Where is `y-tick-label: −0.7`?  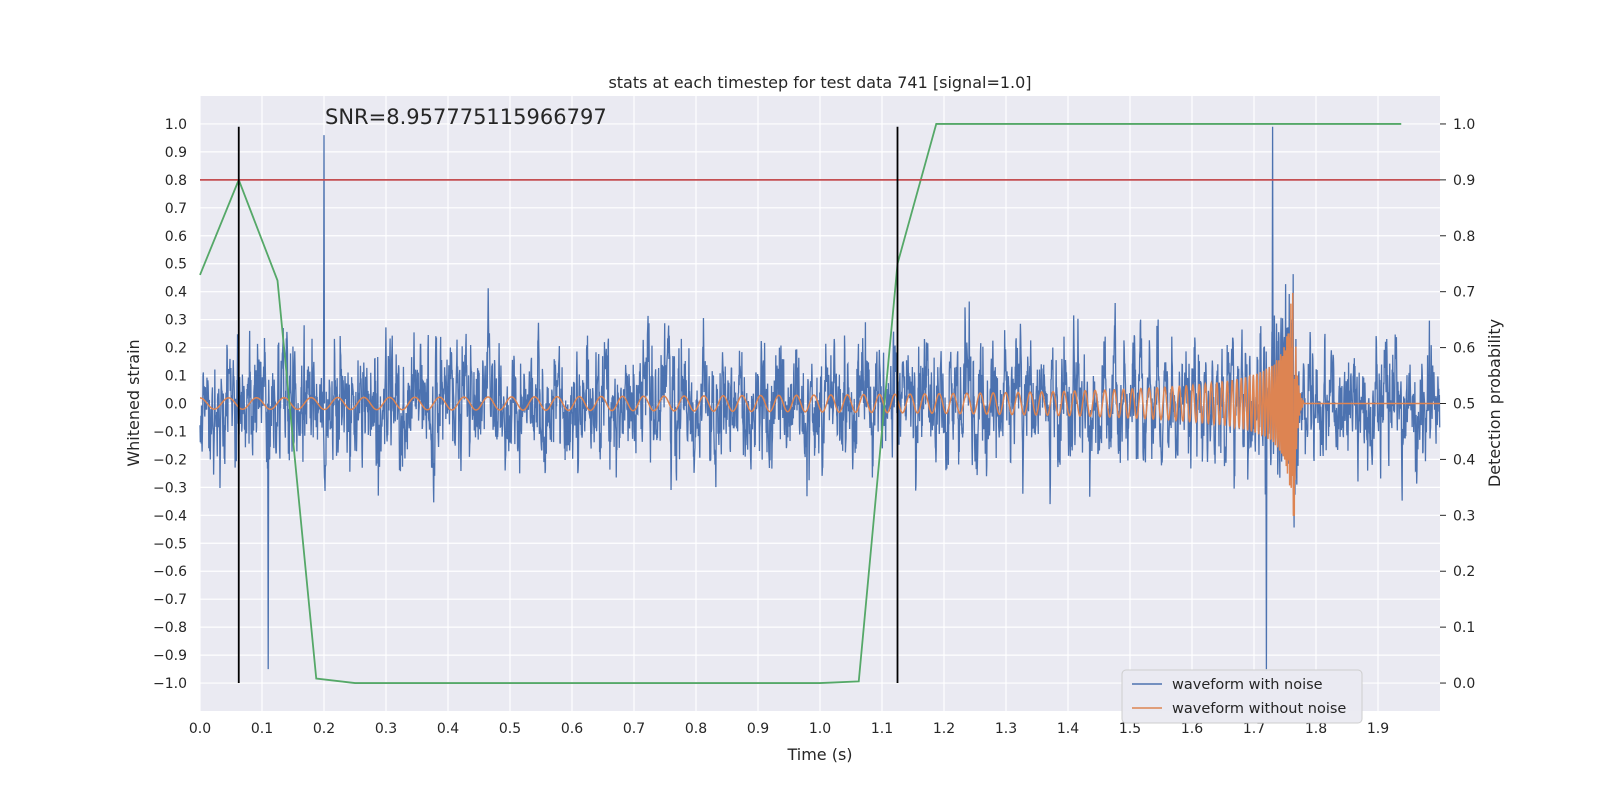
y-tick-label: −0.7 is located at coordinates (170, 600).